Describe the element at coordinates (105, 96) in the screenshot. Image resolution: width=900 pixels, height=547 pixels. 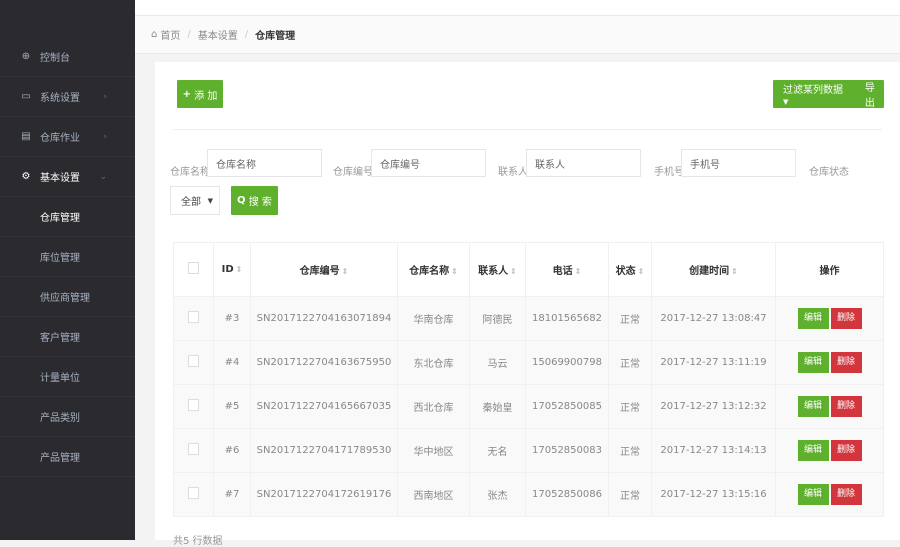
I see `chevron-icon: ›` at that location.